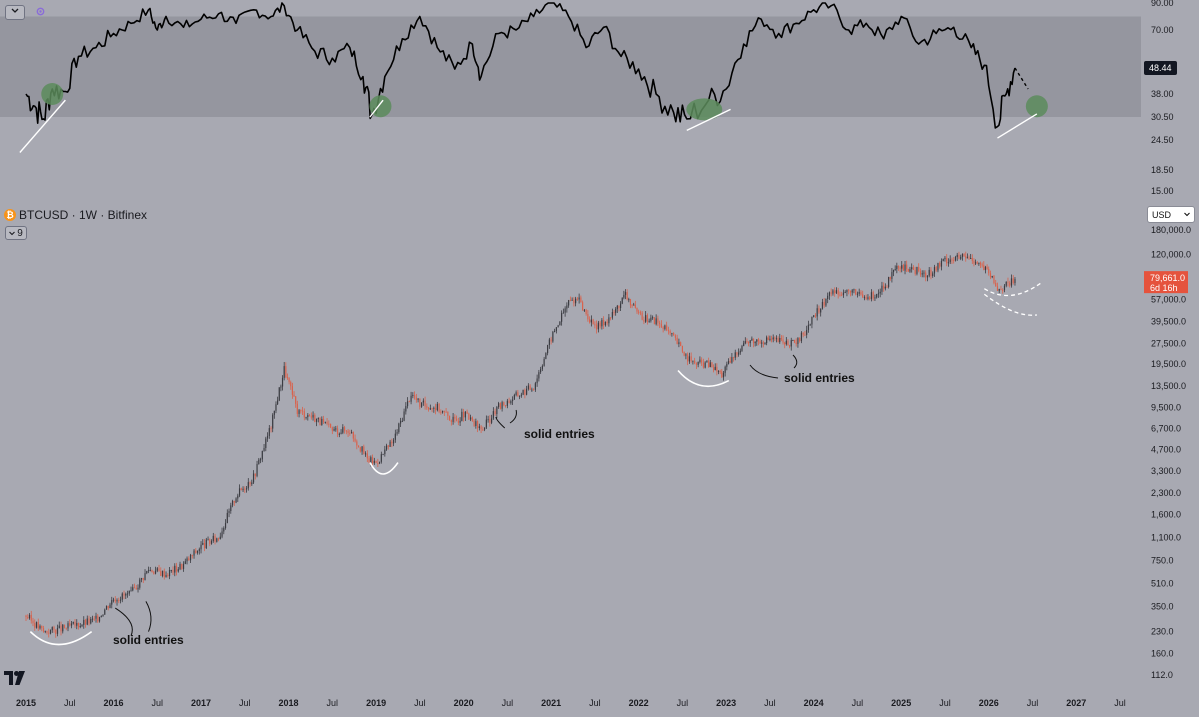 This screenshot has height=717, width=1199. I want to click on currency-select: USD, so click(1171, 214).